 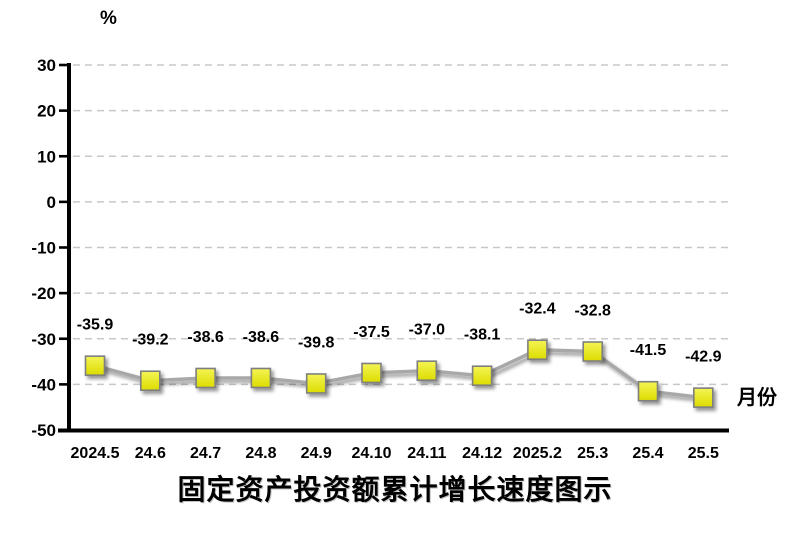 What do you see at coordinates (43, 293) in the screenshot?
I see `y-tick-label: -20` at bounding box center [43, 293].